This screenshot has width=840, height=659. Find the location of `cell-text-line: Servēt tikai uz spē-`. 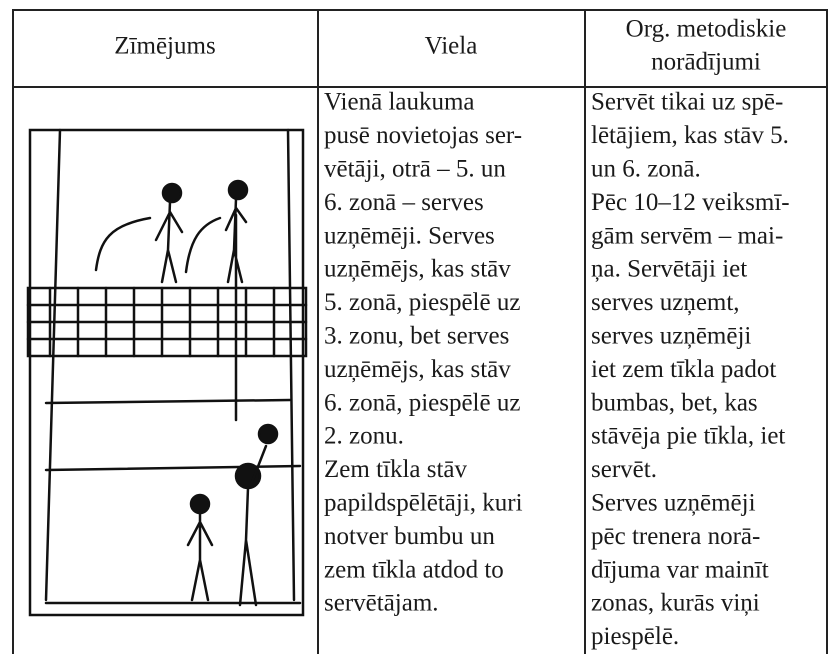

cell-text-line: Servēt tikai uz spē- is located at coordinates (687, 102).